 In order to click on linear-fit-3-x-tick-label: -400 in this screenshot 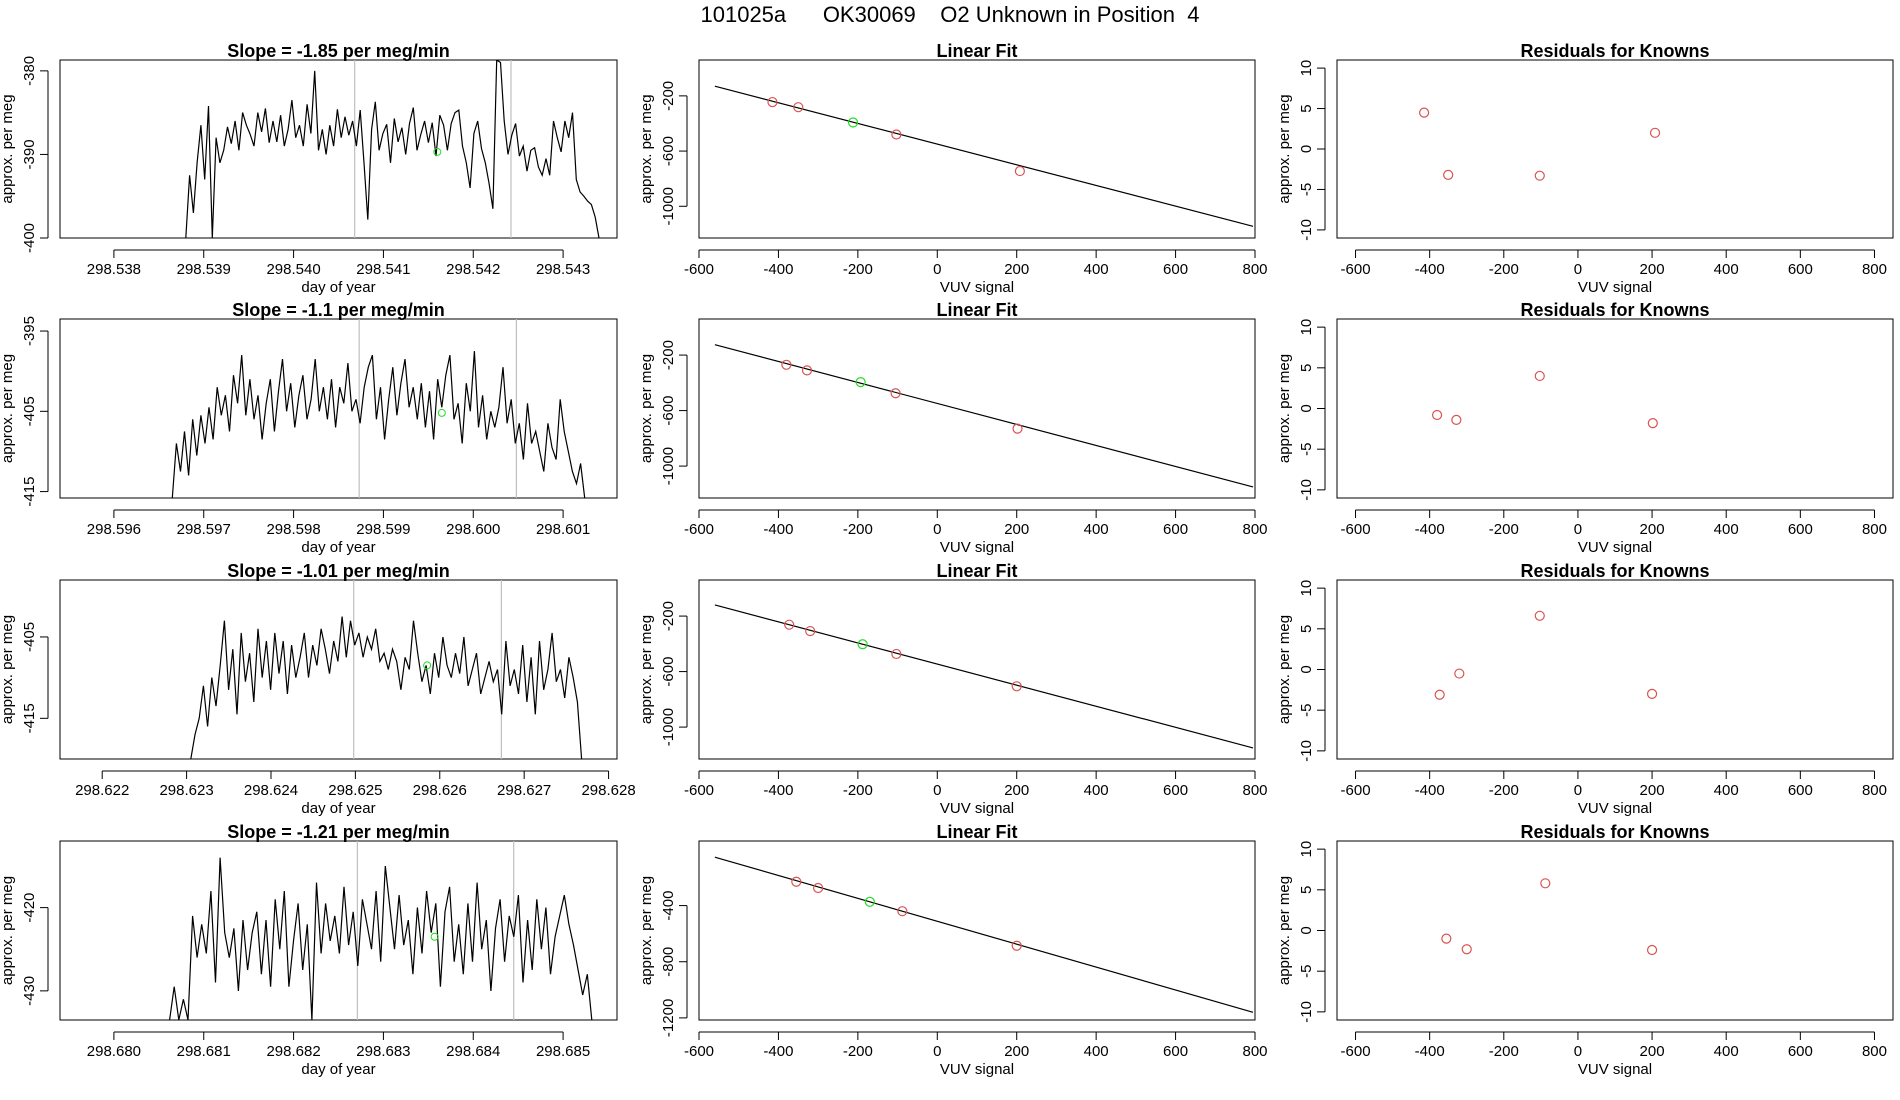, I will do `click(778, 790)`.